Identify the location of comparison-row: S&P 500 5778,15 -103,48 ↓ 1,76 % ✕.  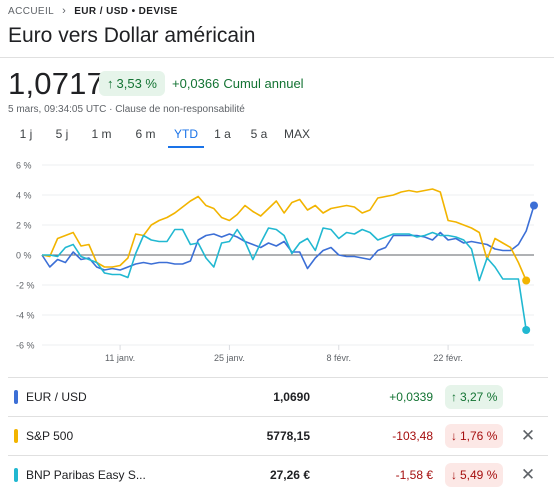
(278, 435).